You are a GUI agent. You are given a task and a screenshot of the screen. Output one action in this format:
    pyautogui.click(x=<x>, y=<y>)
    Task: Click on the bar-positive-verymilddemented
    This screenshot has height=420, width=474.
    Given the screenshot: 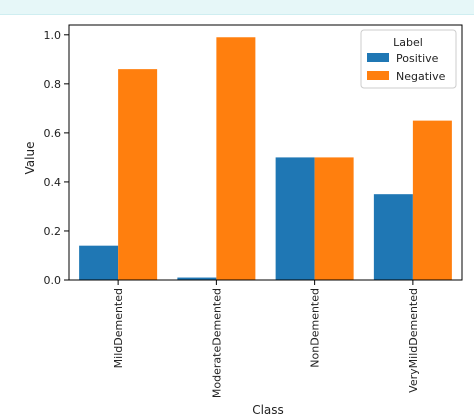 What is the action you would take?
    pyautogui.click(x=393, y=237)
    